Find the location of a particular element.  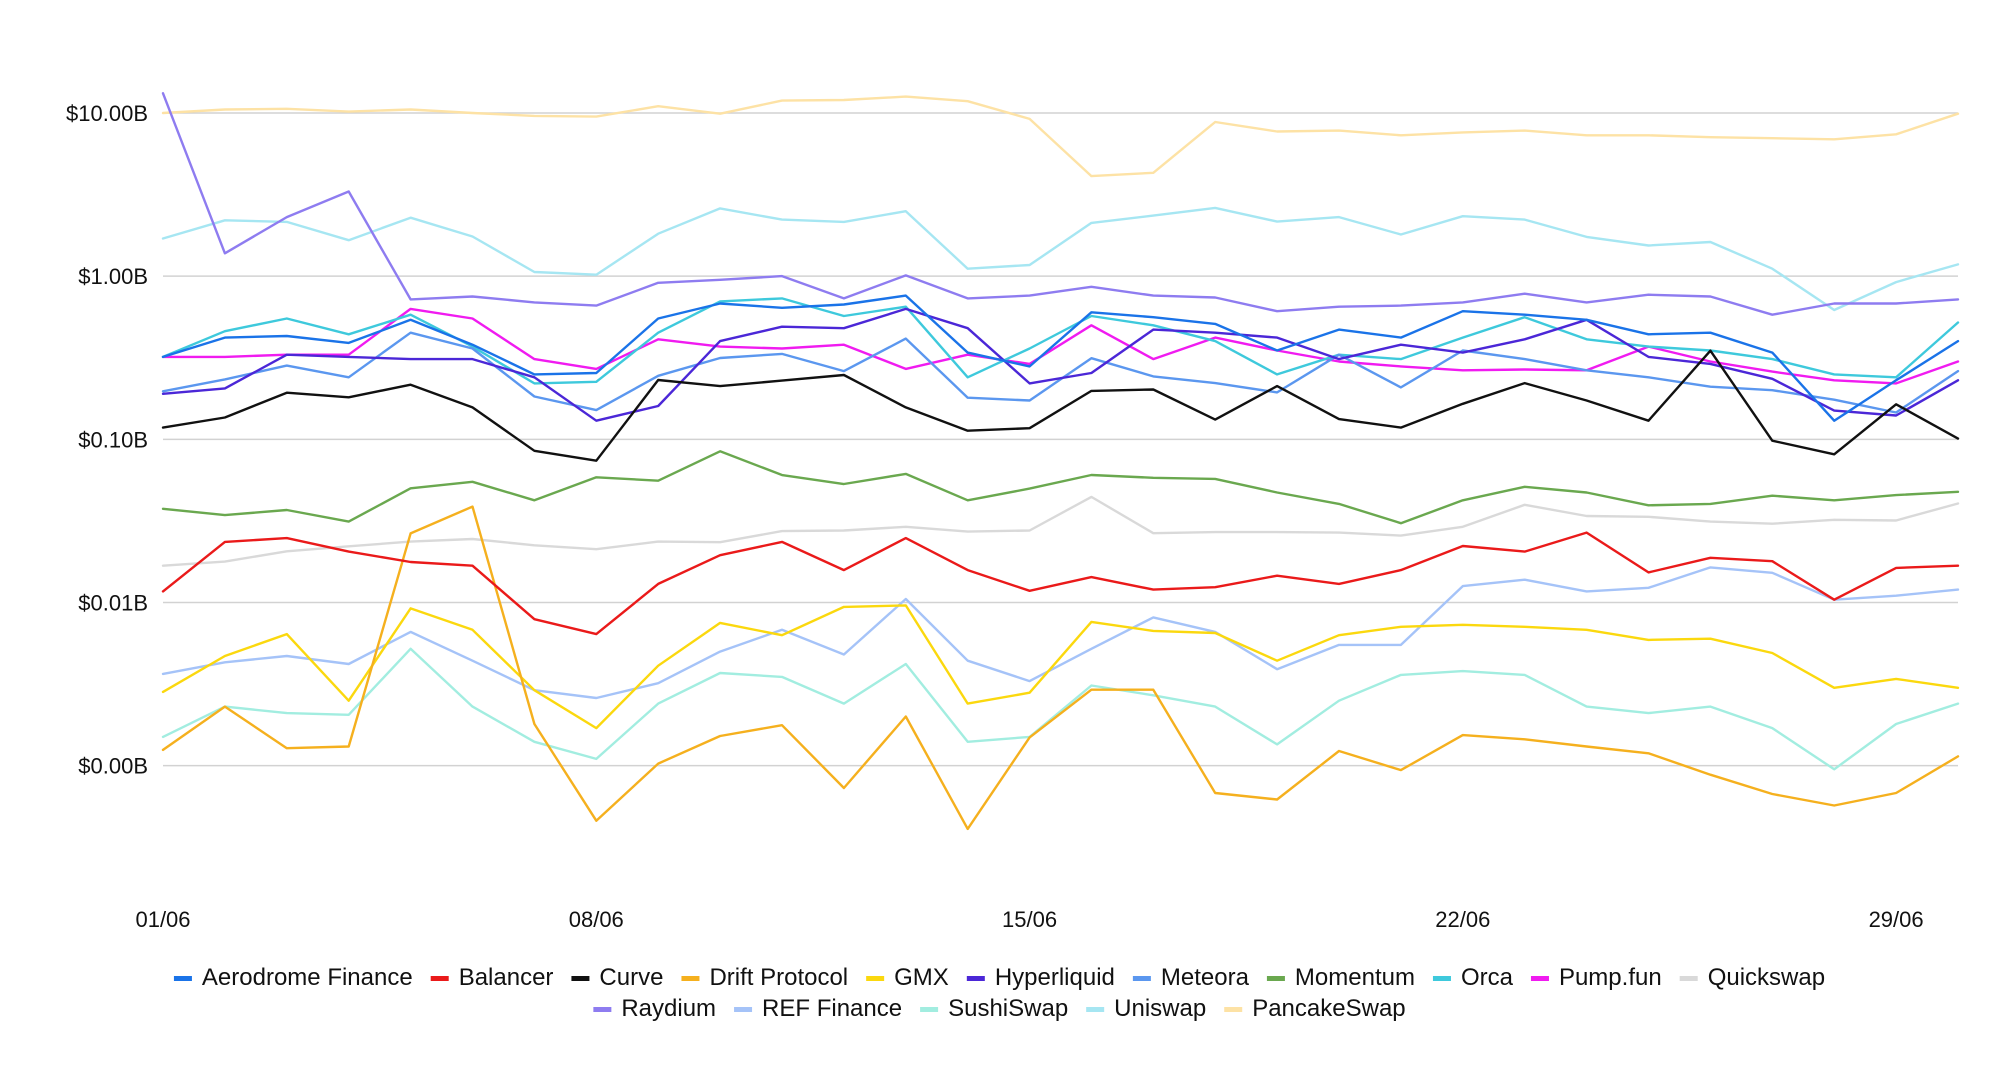

legend-item-orca: Orca is located at coordinates (1473, 977).